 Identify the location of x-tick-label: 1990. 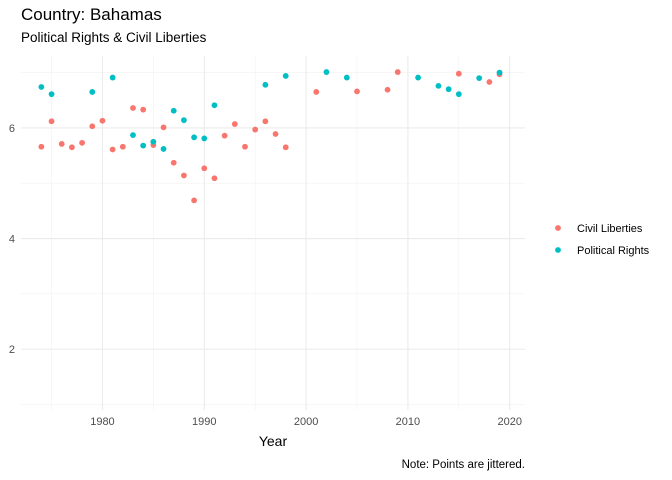
(204, 422).